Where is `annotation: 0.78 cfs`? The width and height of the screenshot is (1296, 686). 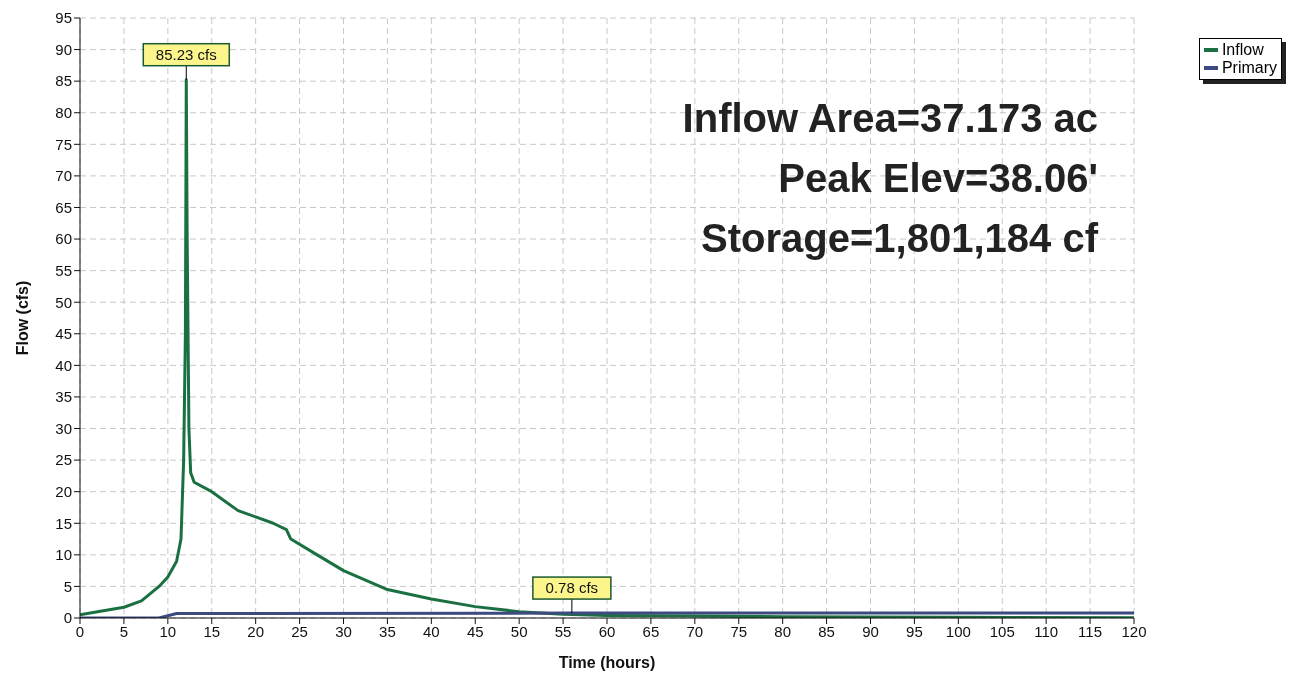
annotation: 0.78 cfs is located at coordinates (572, 588).